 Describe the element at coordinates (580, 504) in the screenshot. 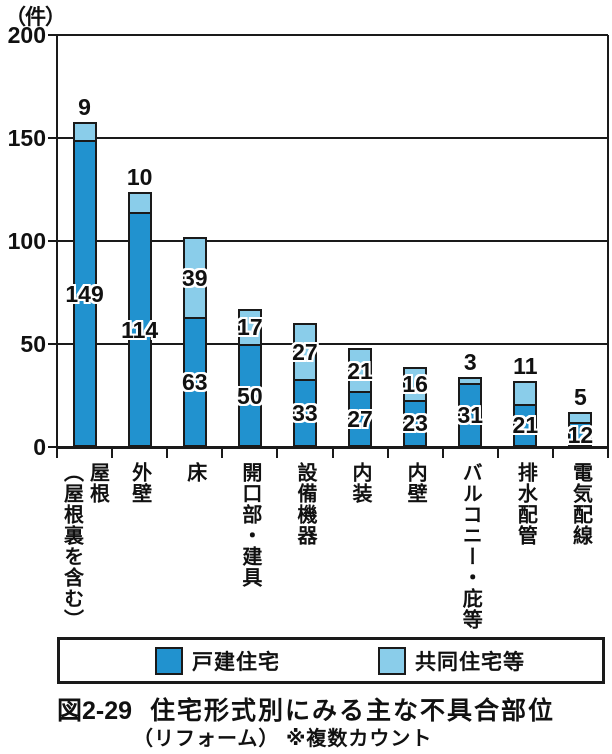

I see `category-label: 電気配線` at that location.